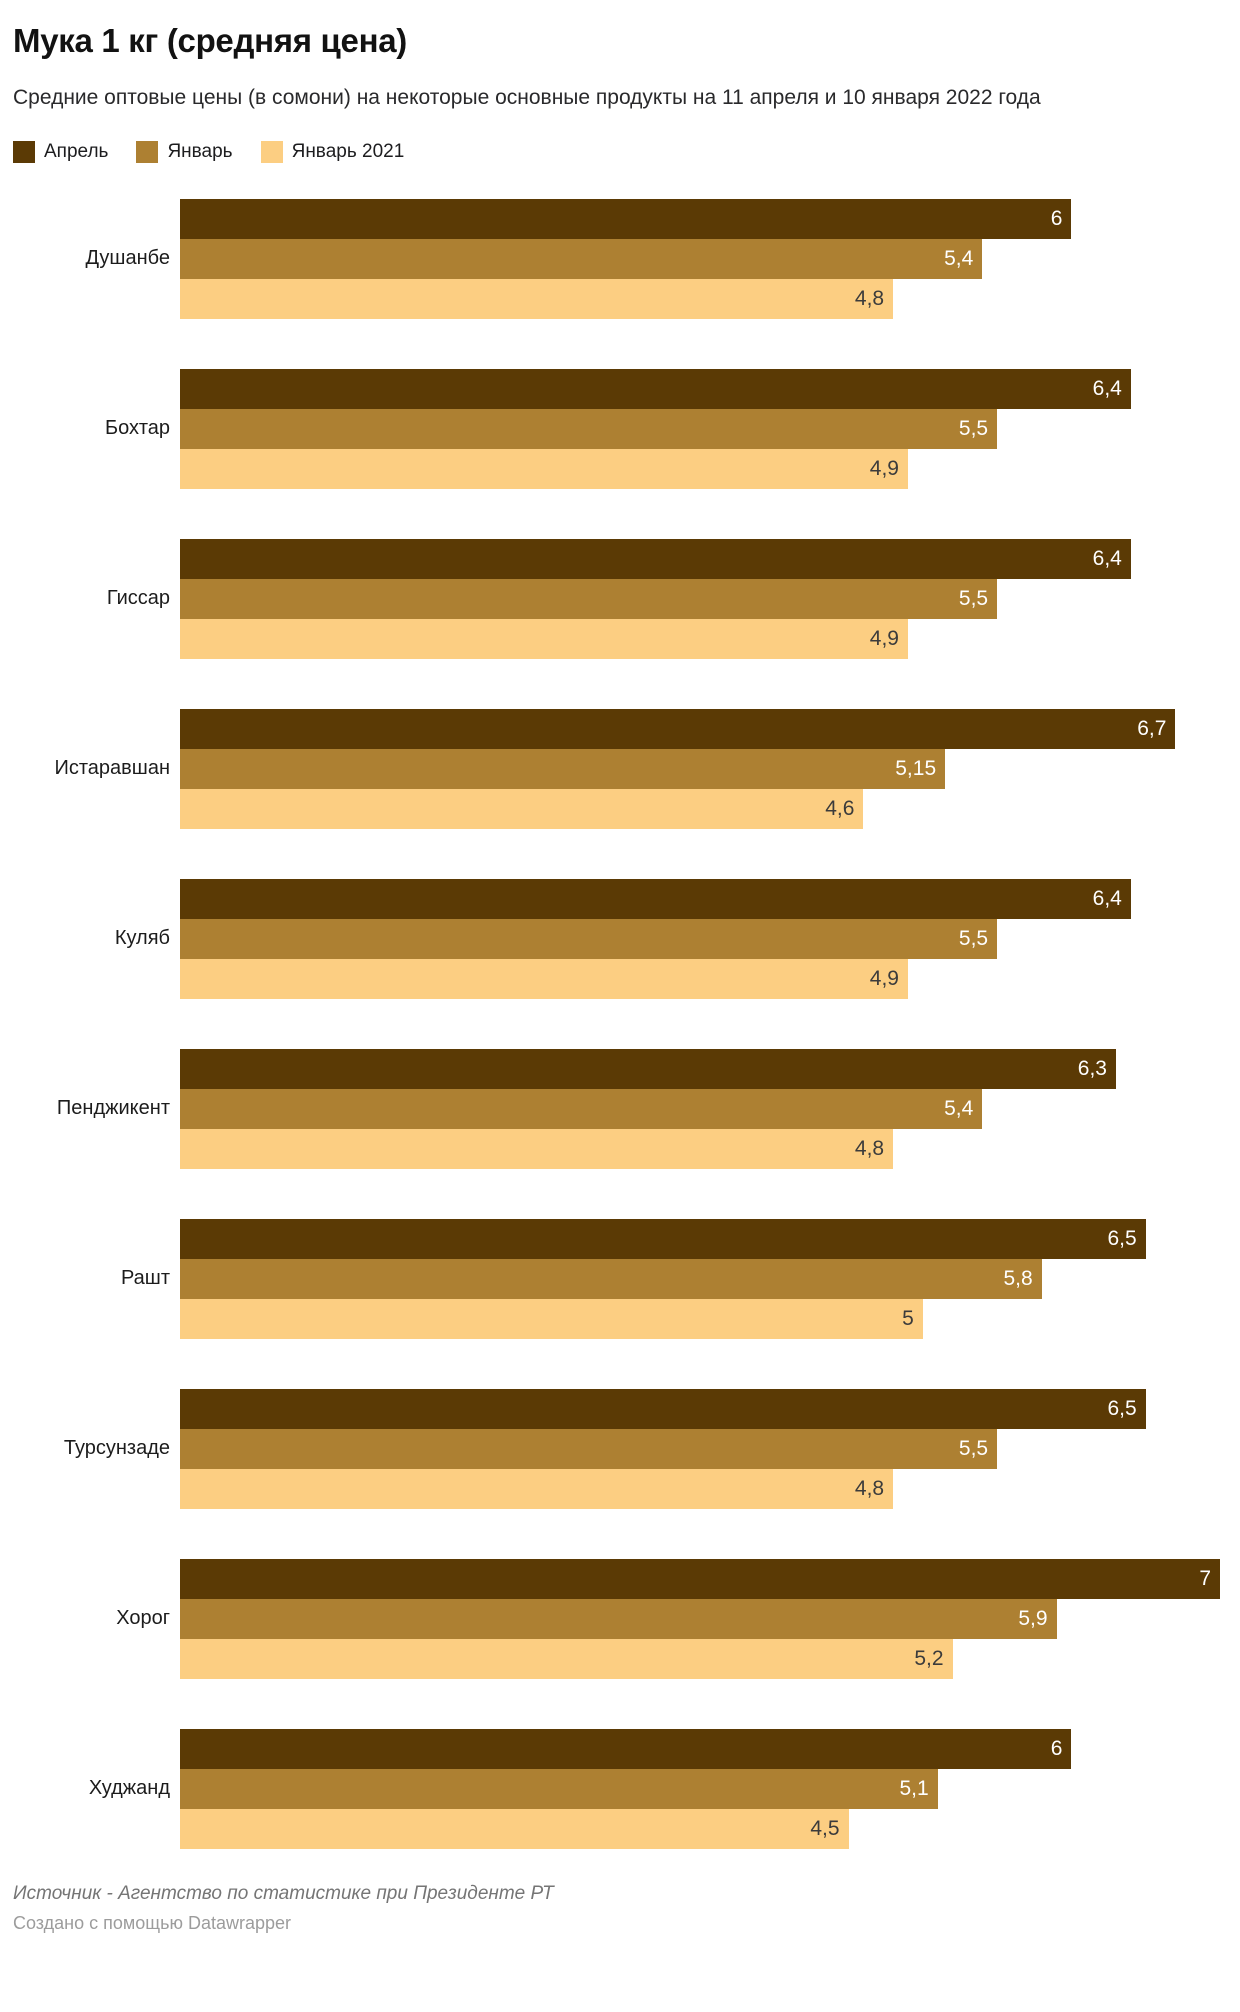 This screenshot has height=2012, width=1240. What do you see at coordinates (840, 808) in the screenshot?
I see `bar-value-label: 4,6` at bounding box center [840, 808].